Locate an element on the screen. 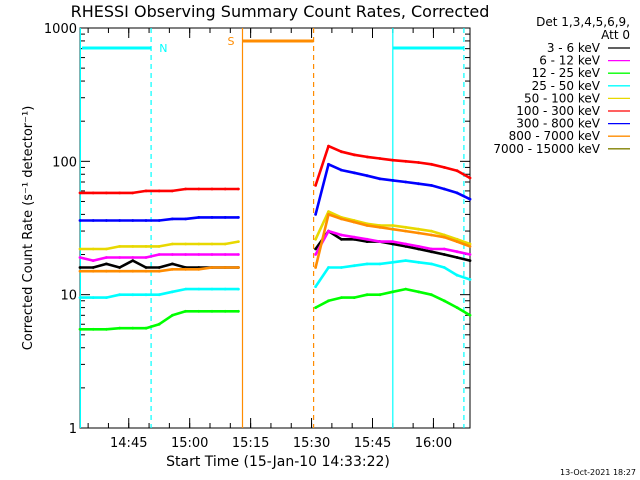 Image resolution: width=640 pixels, height=480 pixels. legend-label: 12 - 25 keV is located at coordinates (566, 73).